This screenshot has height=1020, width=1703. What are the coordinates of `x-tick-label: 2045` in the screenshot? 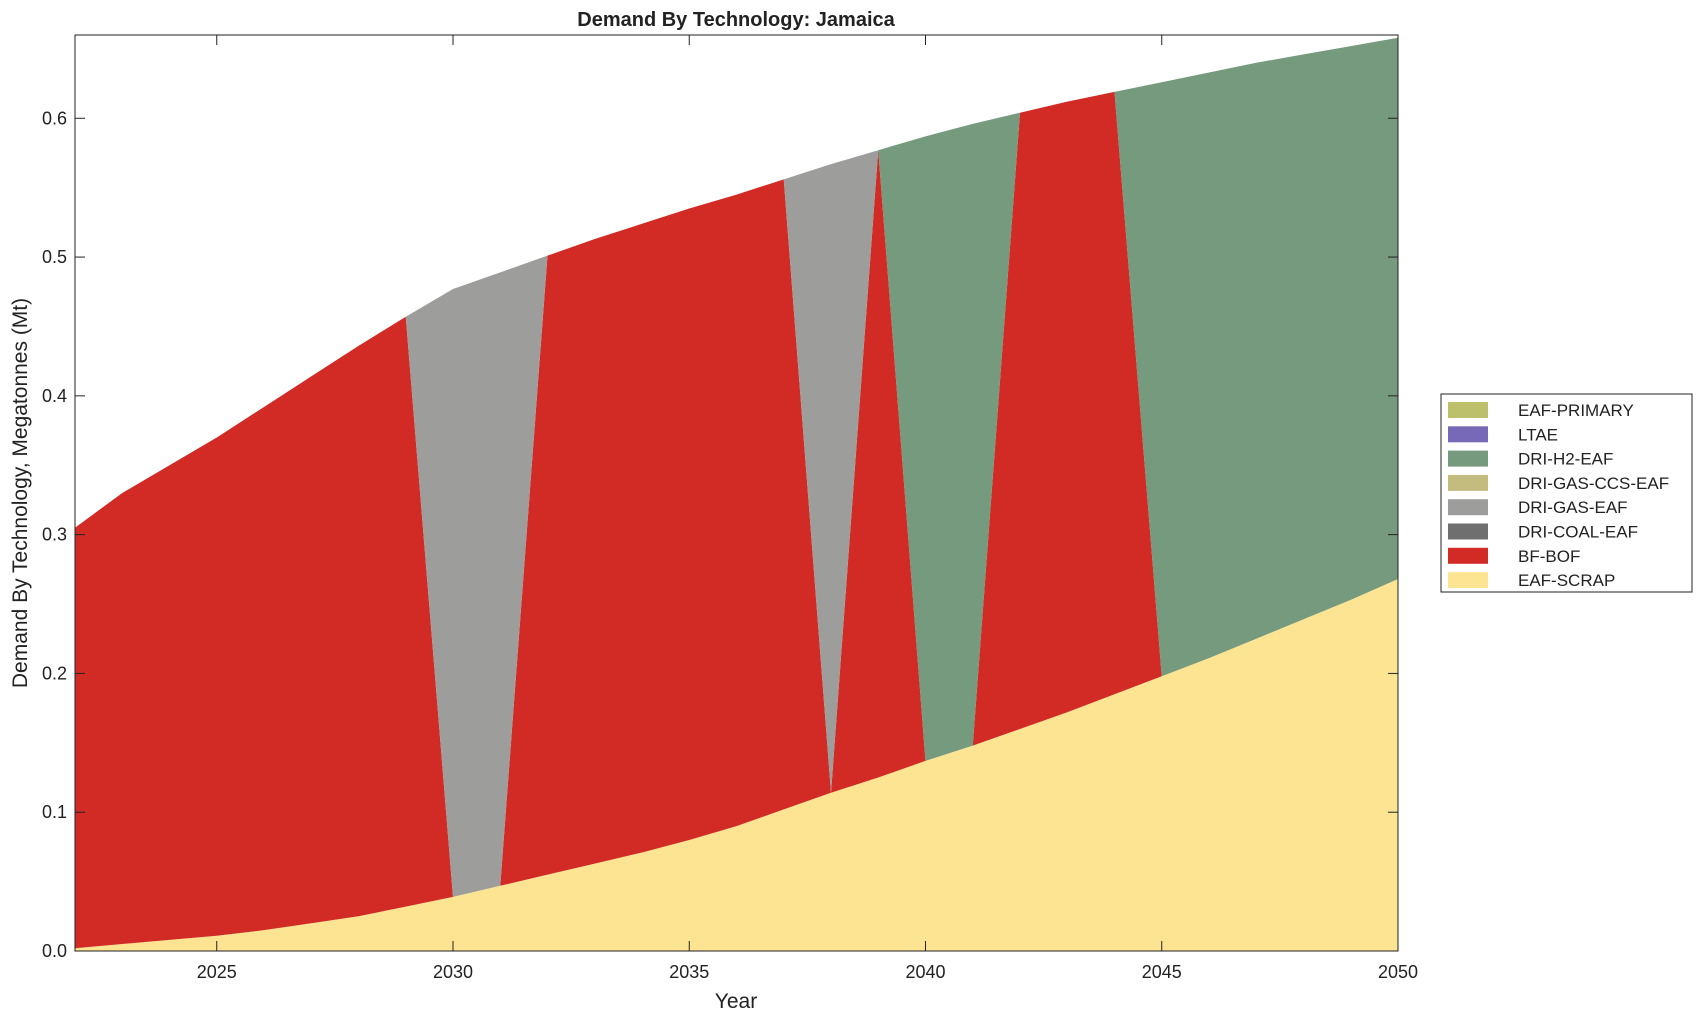 It's located at (1162, 972).